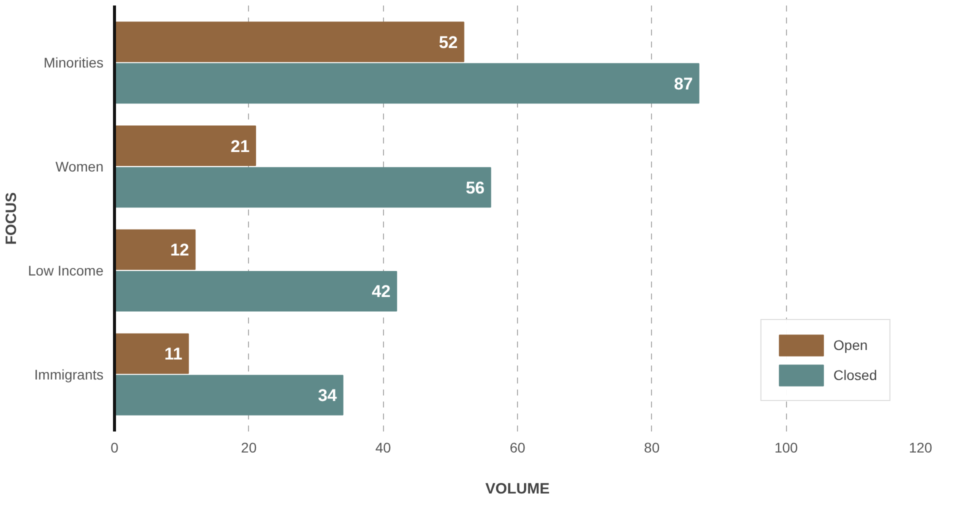 The image size is (955, 505). I want to click on x-tick-label: 60, so click(518, 448).